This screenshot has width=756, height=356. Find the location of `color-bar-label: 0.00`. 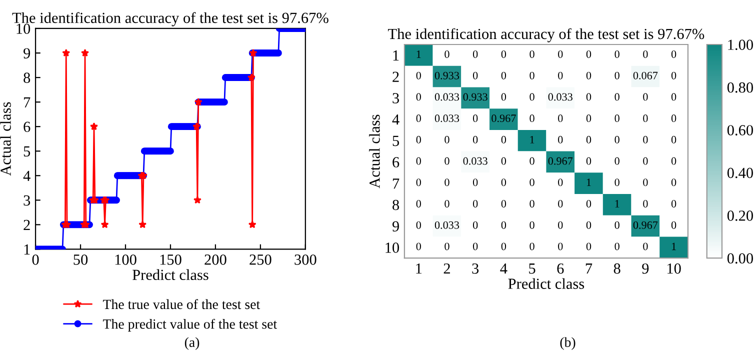

color-bar-label: 0.00 is located at coordinates (740, 258).